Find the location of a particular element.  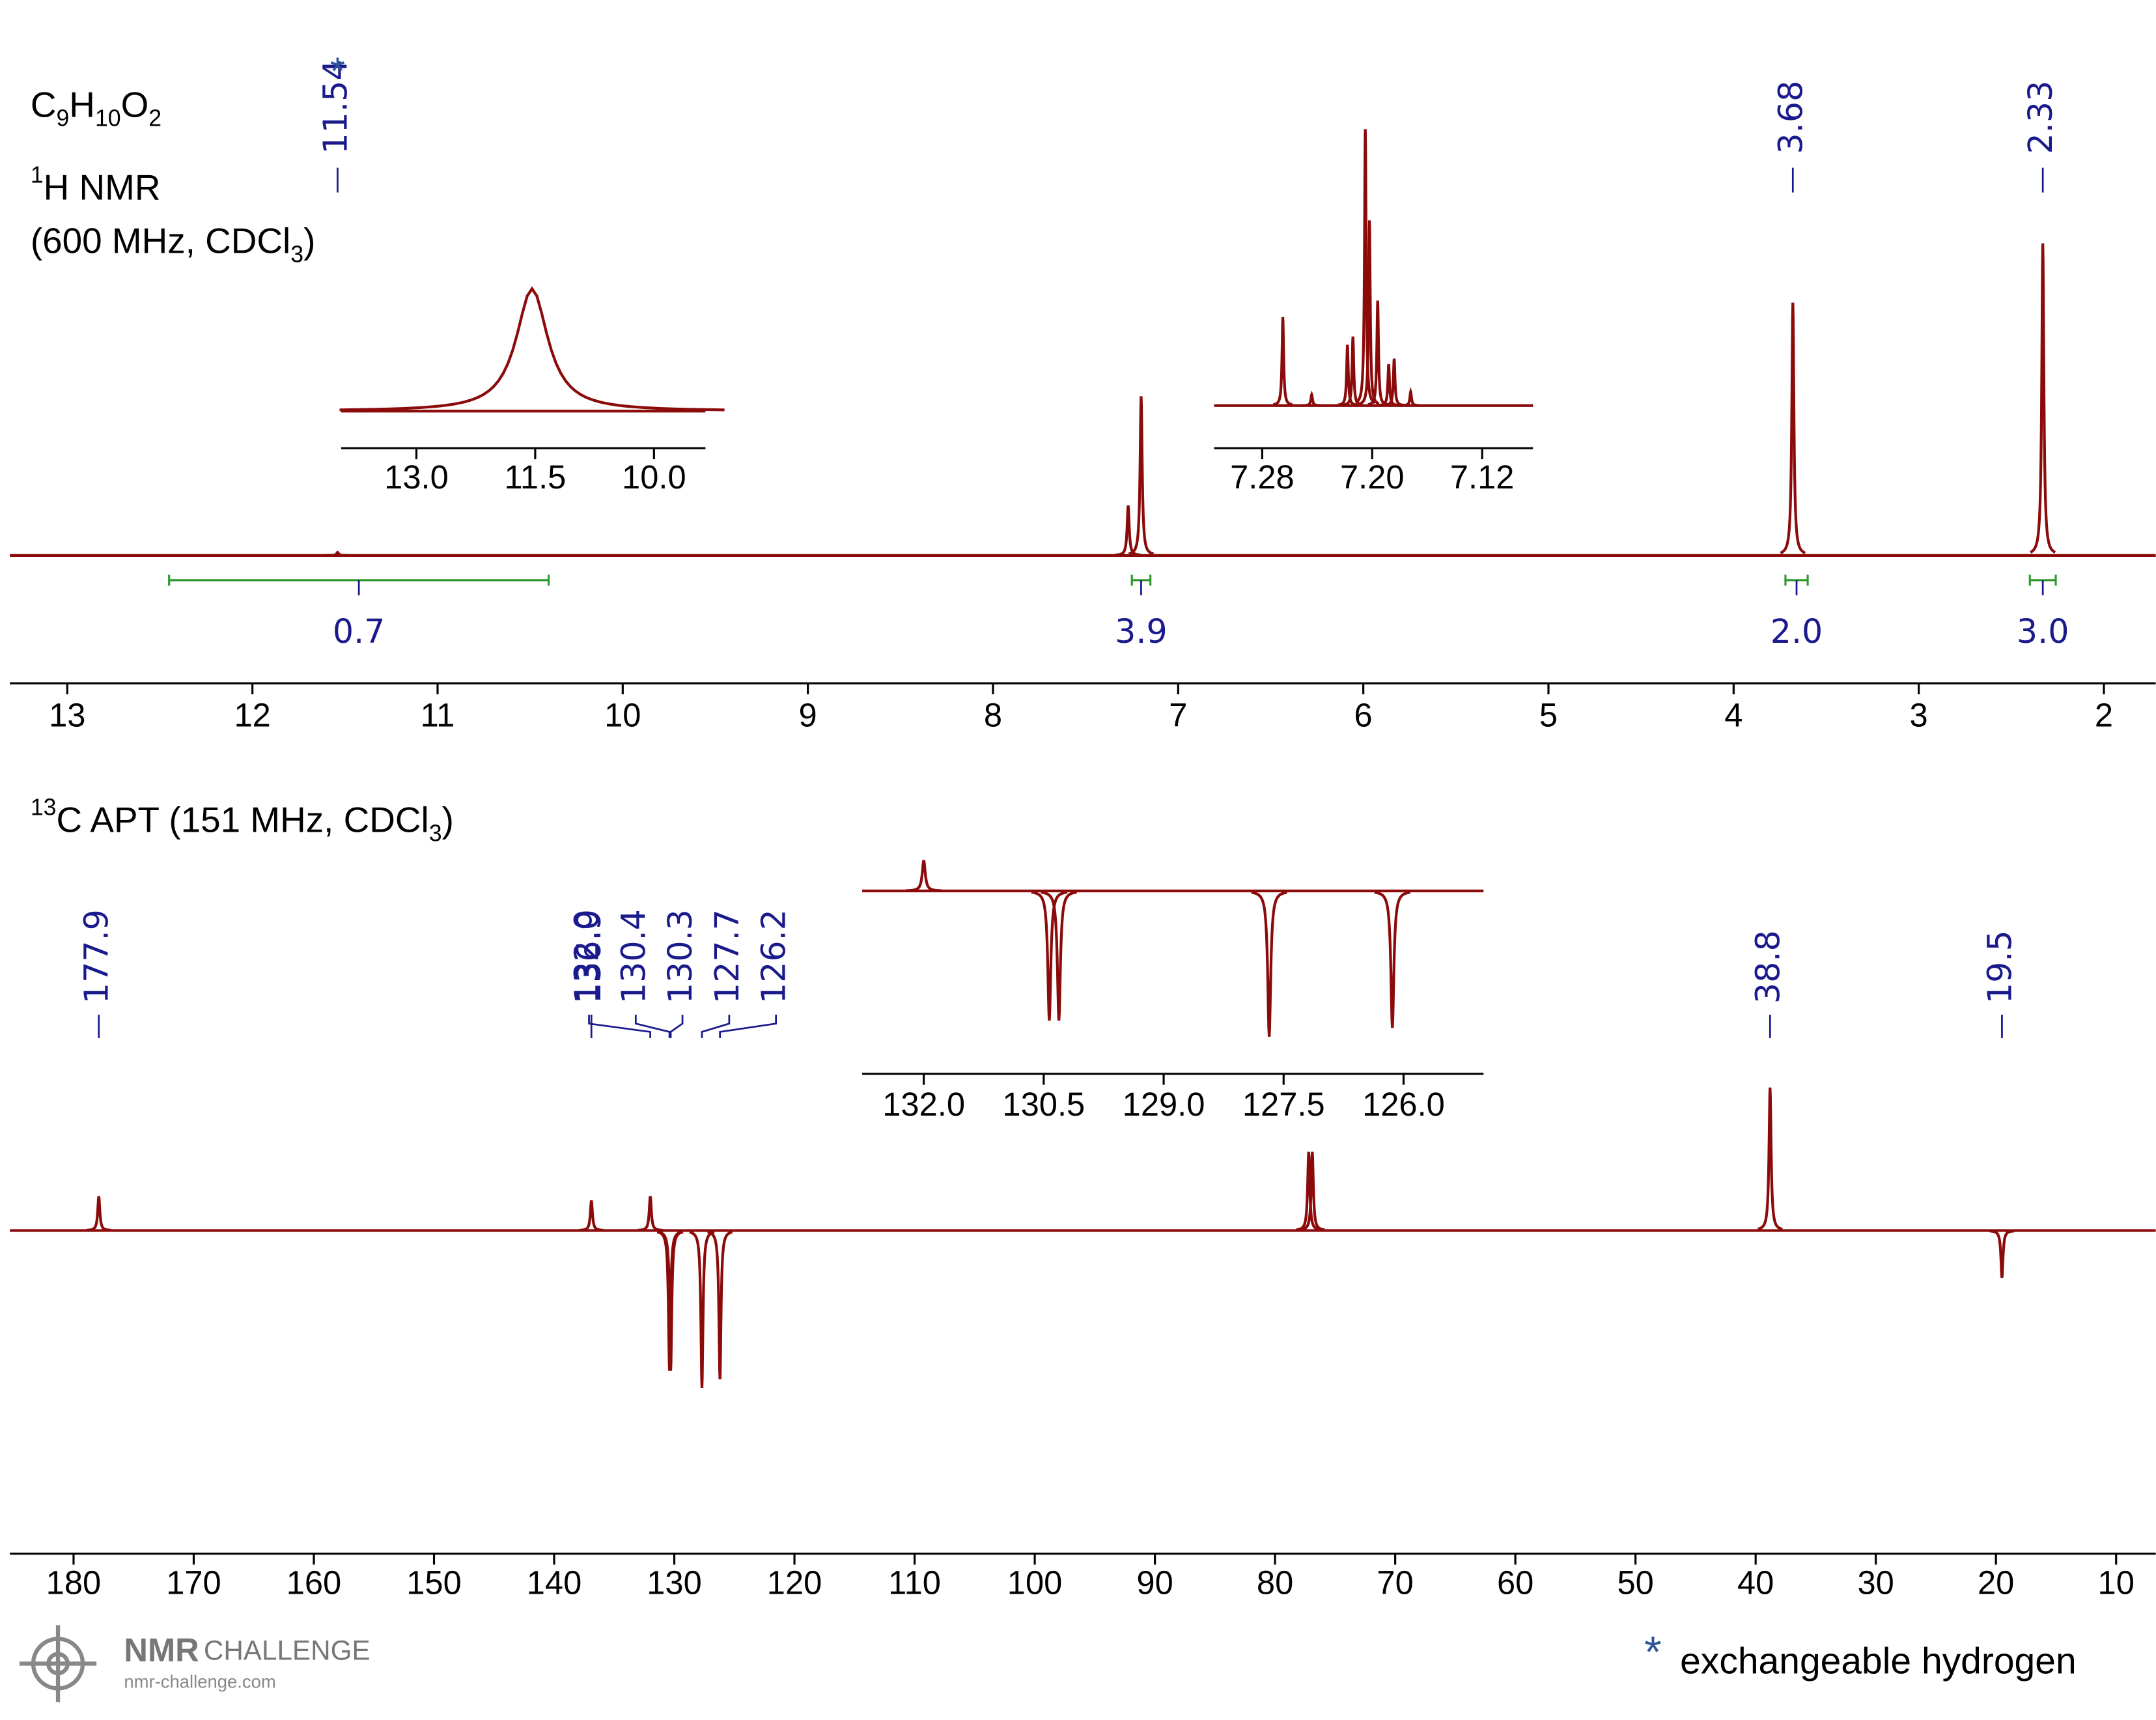

x-tick-label: 7.20 is located at coordinates (1373, 477).